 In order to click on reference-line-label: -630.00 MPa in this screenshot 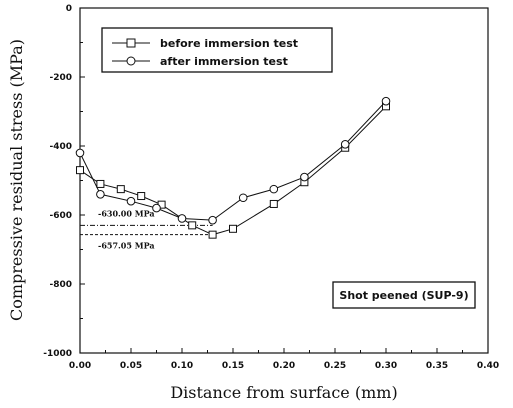, I will do `click(126, 213)`.